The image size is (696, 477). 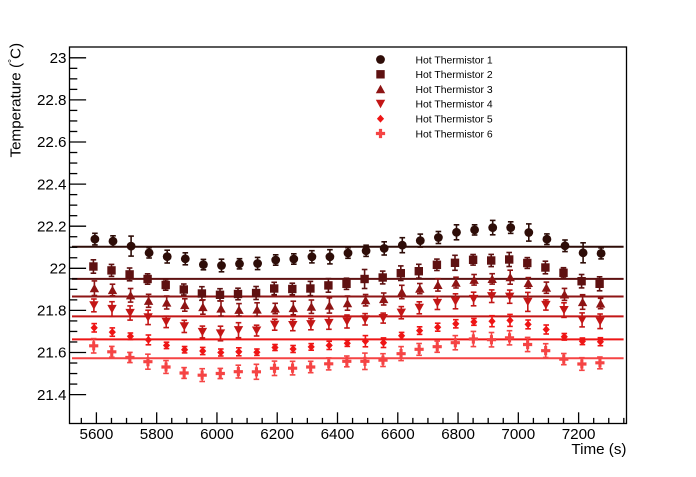 What do you see at coordinates (454, 90) in the screenshot?
I see `svg-text: Hot Thermistor 3` at bounding box center [454, 90].